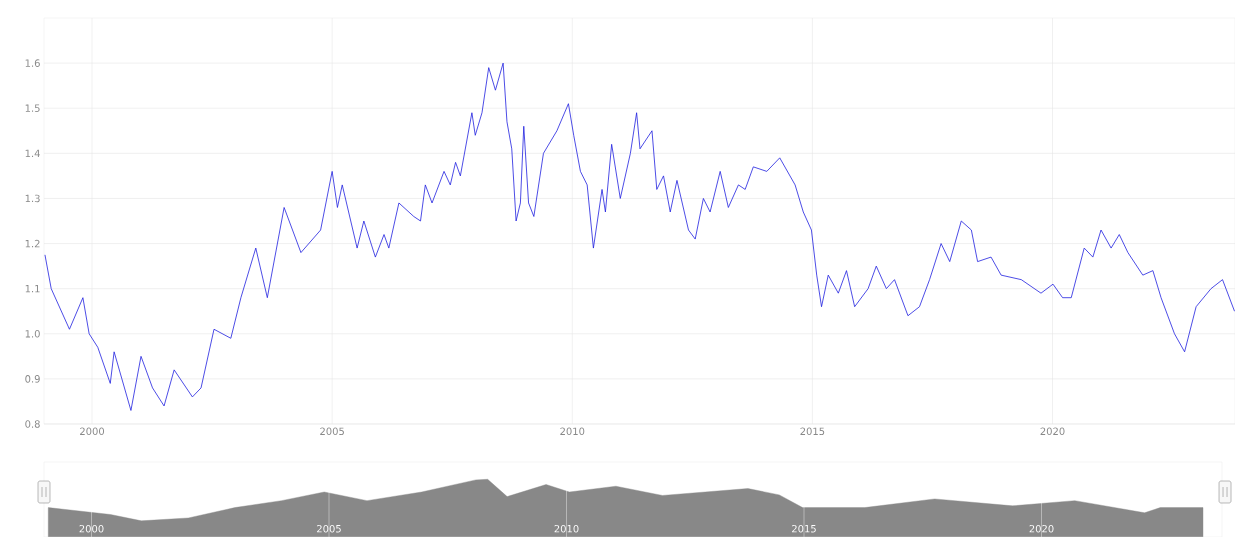 This screenshot has height=537, width=1235. What do you see at coordinates (32, 243) in the screenshot?
I see `y-tick-label: 1.2` at bounding box center [32, 243].